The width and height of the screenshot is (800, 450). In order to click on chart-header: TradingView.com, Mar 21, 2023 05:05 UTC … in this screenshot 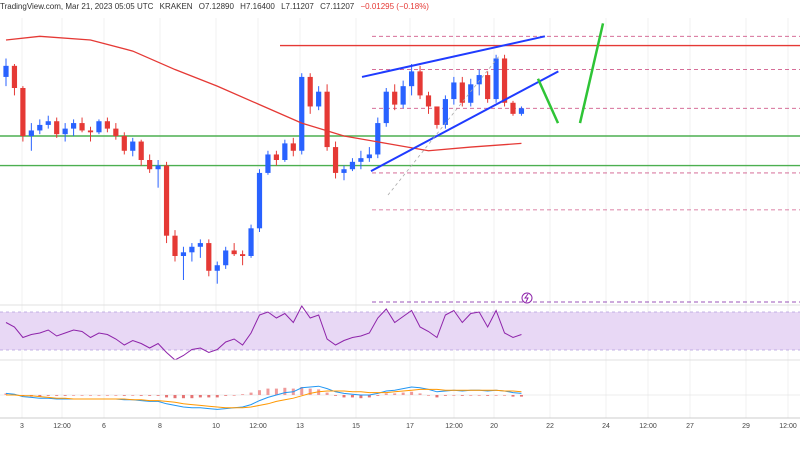, I will do `click(216, 6)`.